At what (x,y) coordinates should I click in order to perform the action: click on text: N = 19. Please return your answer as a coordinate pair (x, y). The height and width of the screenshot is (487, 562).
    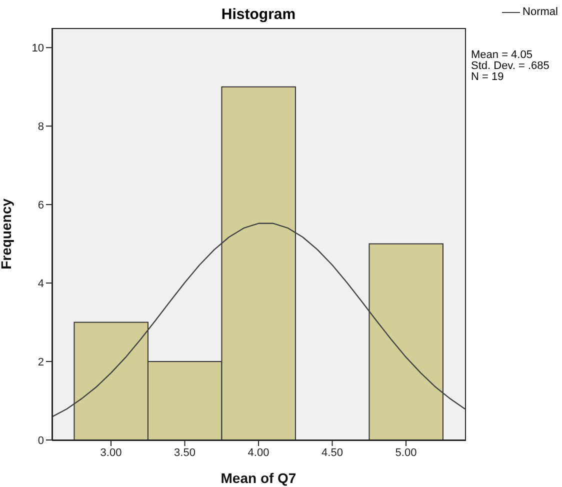
    Looking at the image, I should click on (488, 77).